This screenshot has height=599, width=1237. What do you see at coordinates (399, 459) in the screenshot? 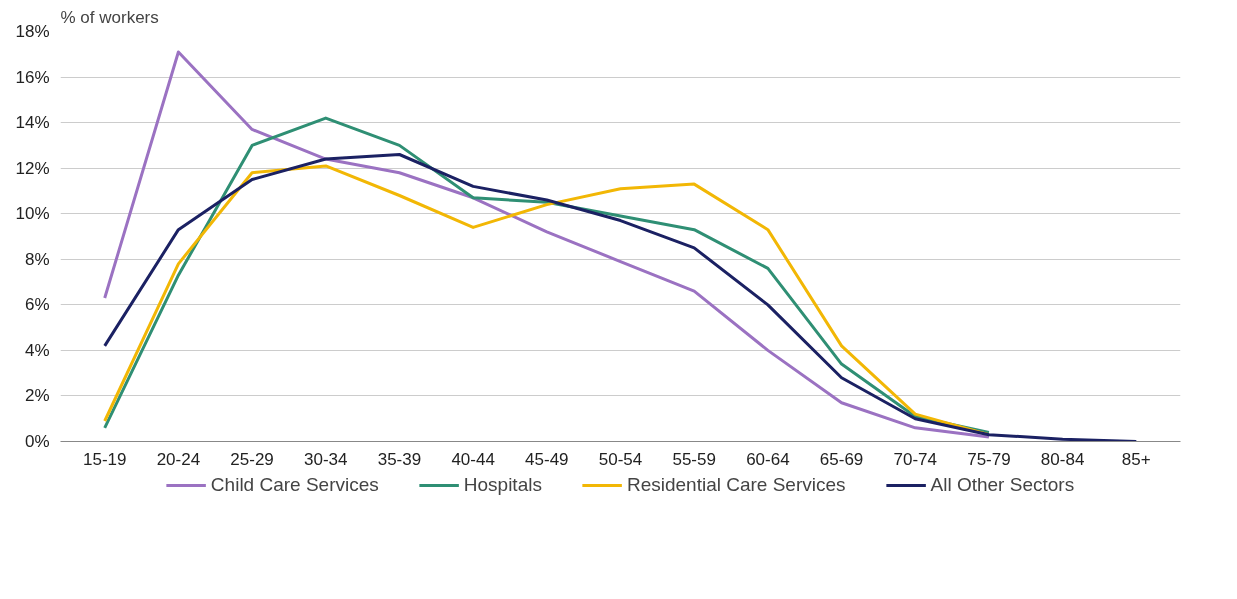
I see `x-tick-label: 35-39` at bounding box center [399, 459].